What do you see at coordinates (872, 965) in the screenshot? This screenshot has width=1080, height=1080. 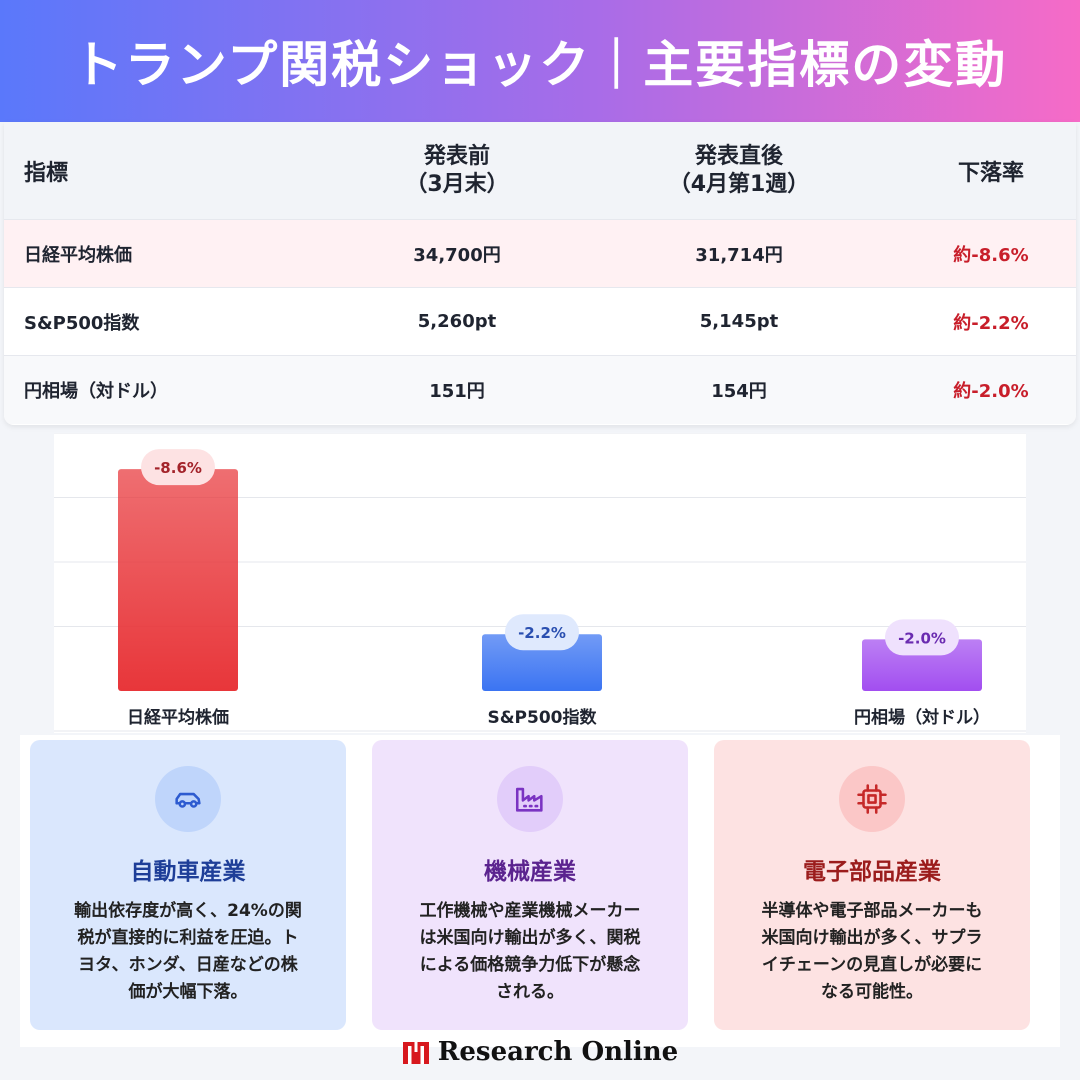 I see `card-line: イチェーンの見直しが必要に` at bounding box center [872, 965].